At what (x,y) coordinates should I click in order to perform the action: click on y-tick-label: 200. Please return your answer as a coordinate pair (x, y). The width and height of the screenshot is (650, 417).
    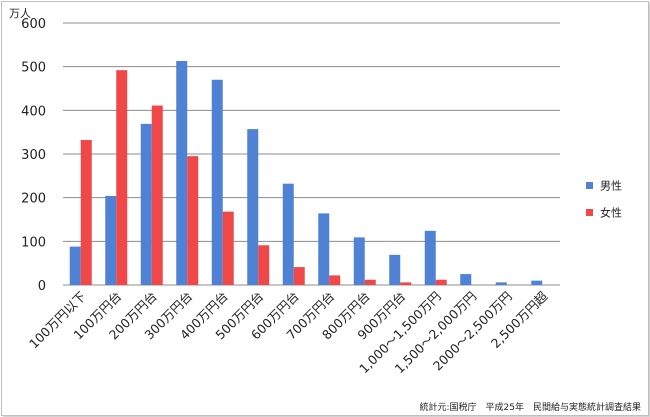
    Looking at the image, I should click on (33, 199).